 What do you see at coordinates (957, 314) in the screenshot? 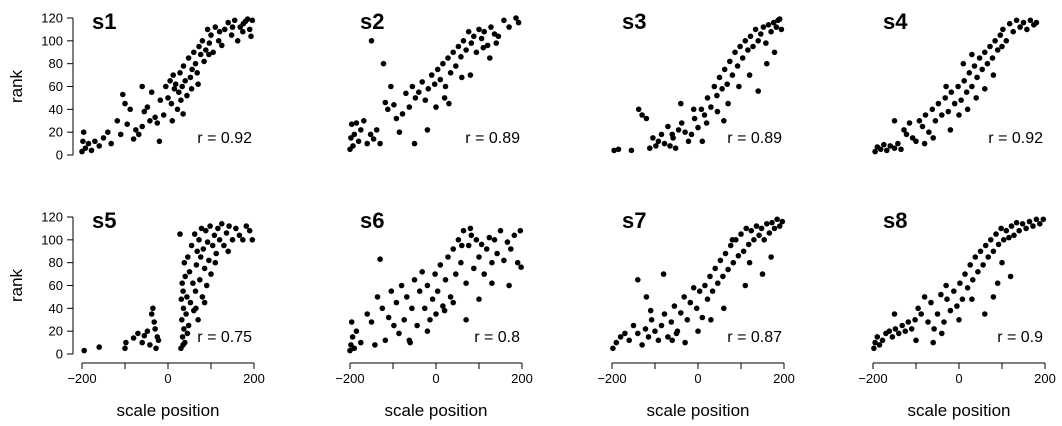
I see `panel-s8: −200 0 200 scale position s8 r = 0.9` at bounding box center [957, 314].